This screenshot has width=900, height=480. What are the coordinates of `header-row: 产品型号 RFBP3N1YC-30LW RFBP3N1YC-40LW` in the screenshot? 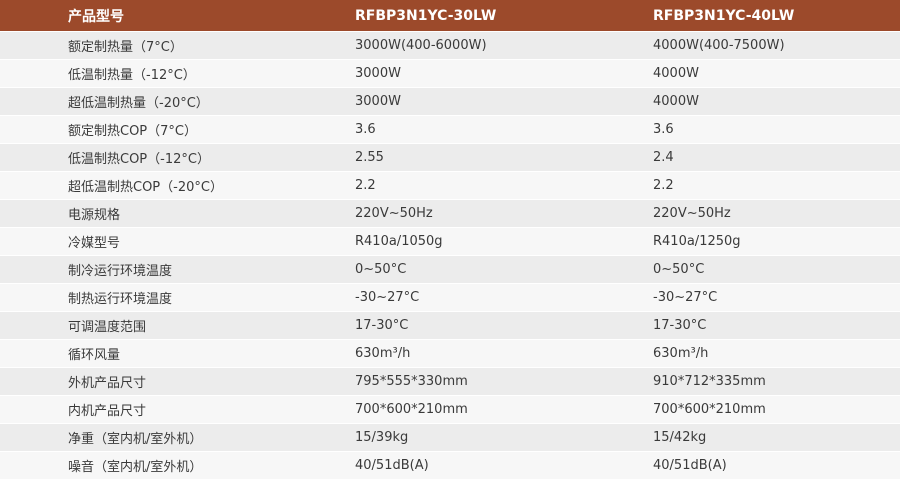 It's located at (450, 16).